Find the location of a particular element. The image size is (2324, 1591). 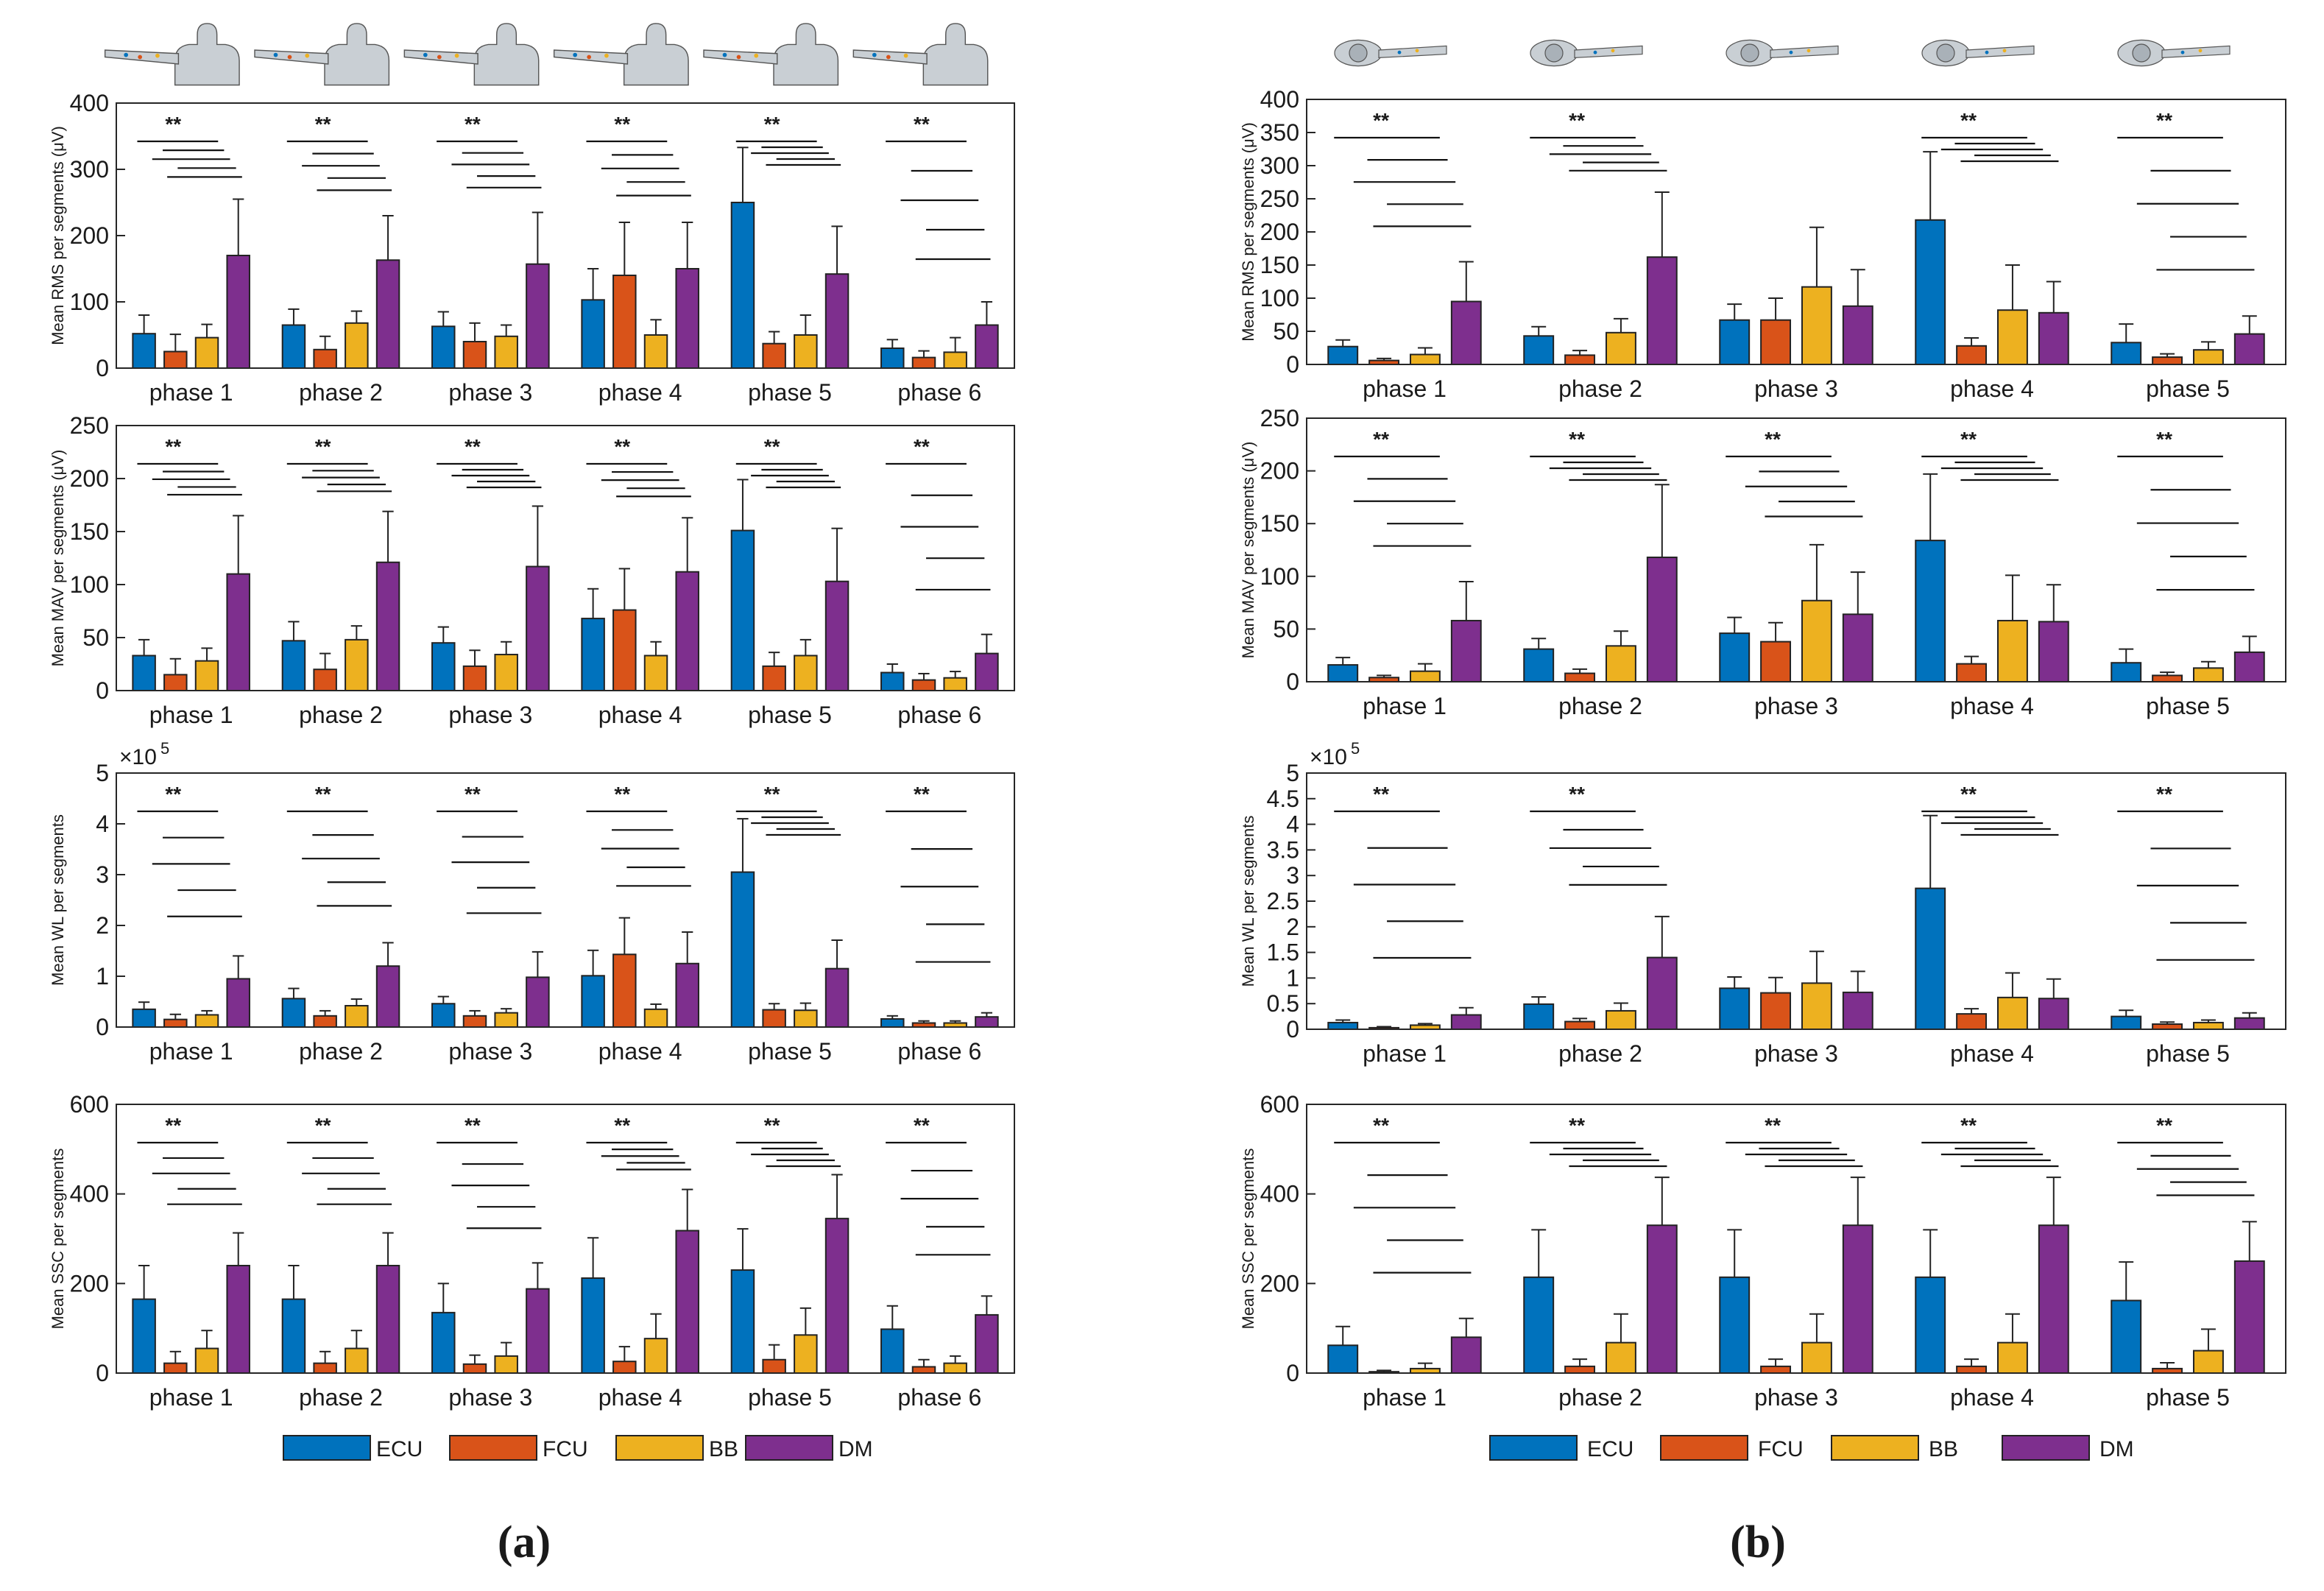

y-tick-label: 0.5 is located at coordinates (1283, 1003).